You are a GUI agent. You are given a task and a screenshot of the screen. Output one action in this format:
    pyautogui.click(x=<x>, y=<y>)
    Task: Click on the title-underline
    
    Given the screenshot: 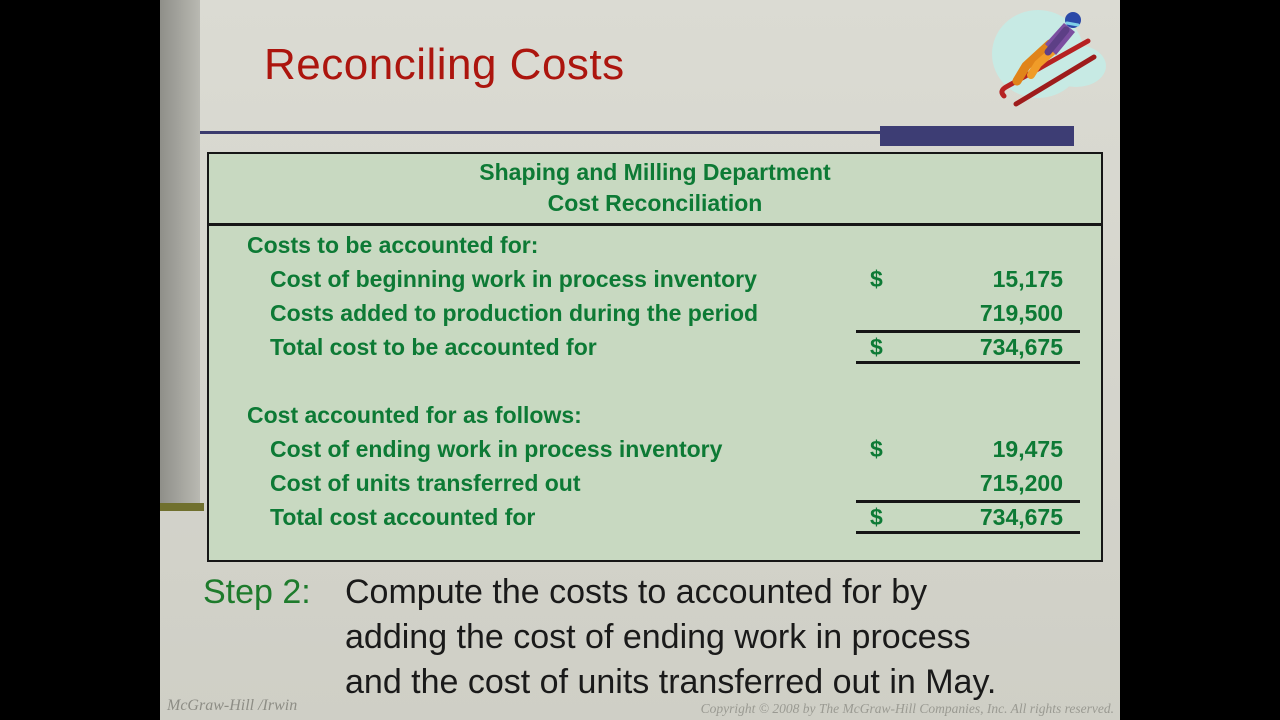 What is the action you would take?
    pyautogui.click(x=541, y=132)
    